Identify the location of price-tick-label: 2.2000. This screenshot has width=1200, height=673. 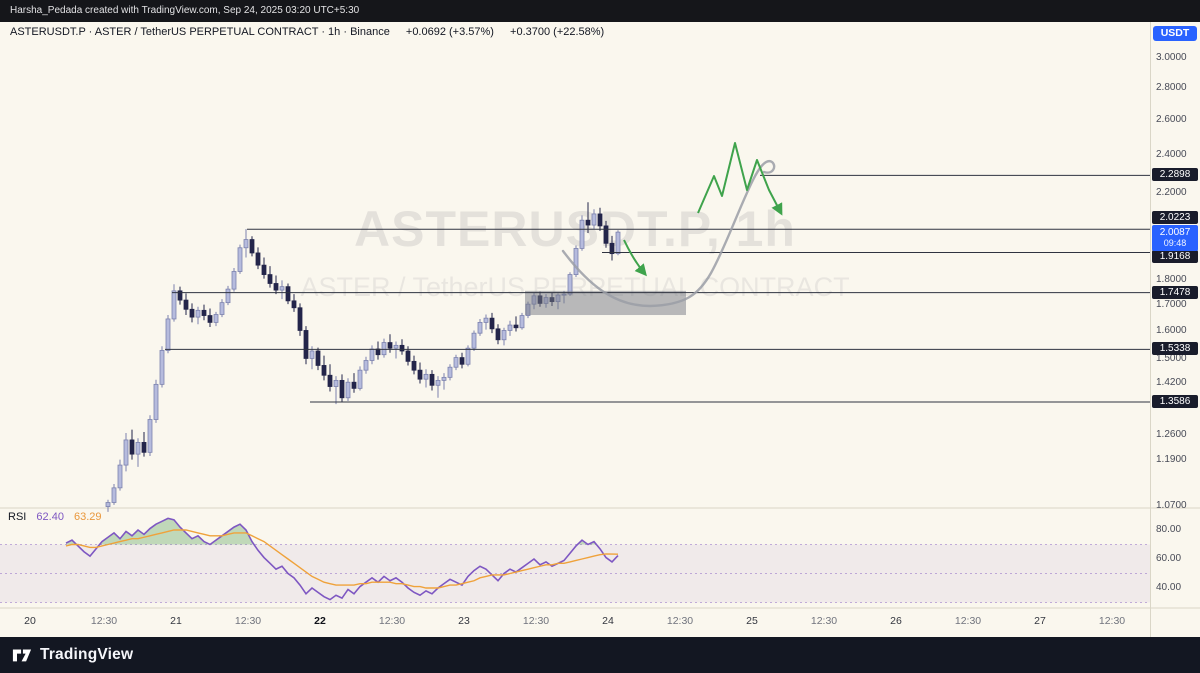
(1171, 192).